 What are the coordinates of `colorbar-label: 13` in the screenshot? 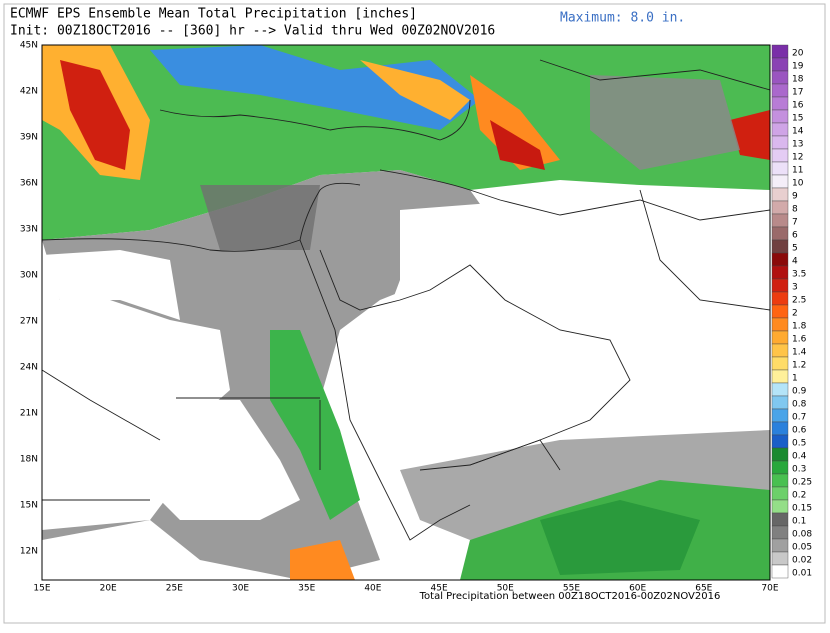 It's located at (797, 144).